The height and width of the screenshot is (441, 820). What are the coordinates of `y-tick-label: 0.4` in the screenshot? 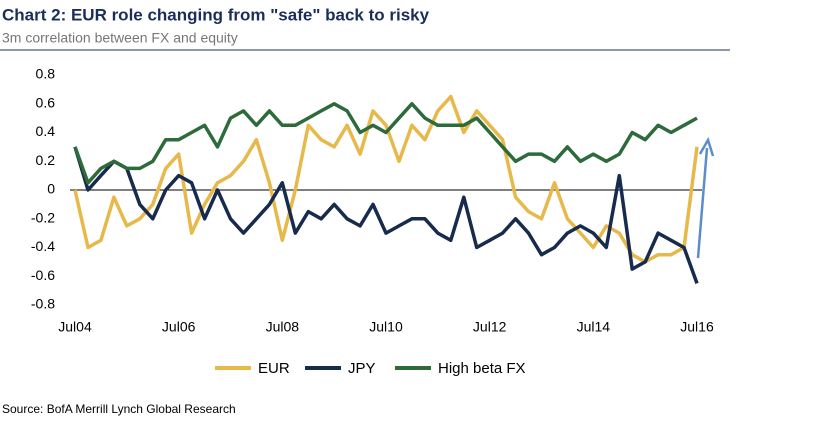 It's located at (46, 131).